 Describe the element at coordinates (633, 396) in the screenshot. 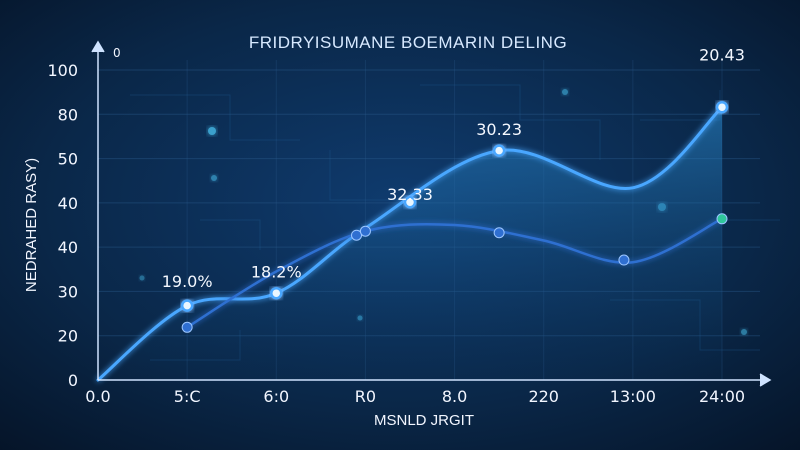

I see `x-tick-label: 13:00` at that location.